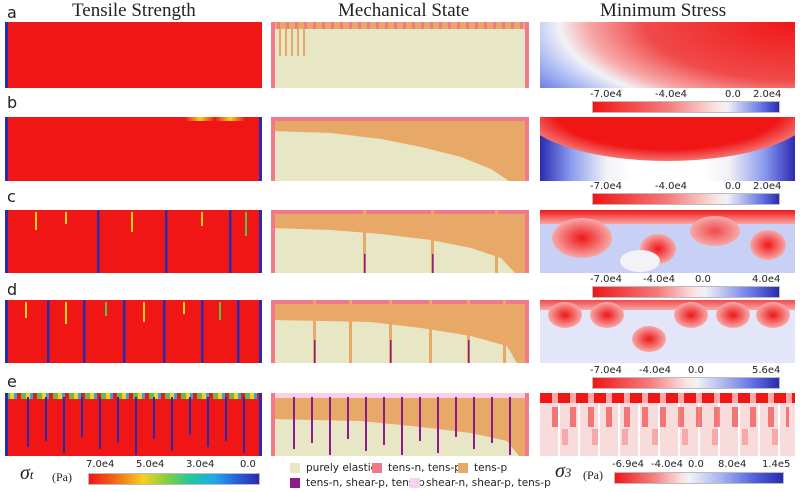 The image size is (800, 492). I want to click on legend-swatch-tens-n-shear-p-tens-p, so click(295, 483).